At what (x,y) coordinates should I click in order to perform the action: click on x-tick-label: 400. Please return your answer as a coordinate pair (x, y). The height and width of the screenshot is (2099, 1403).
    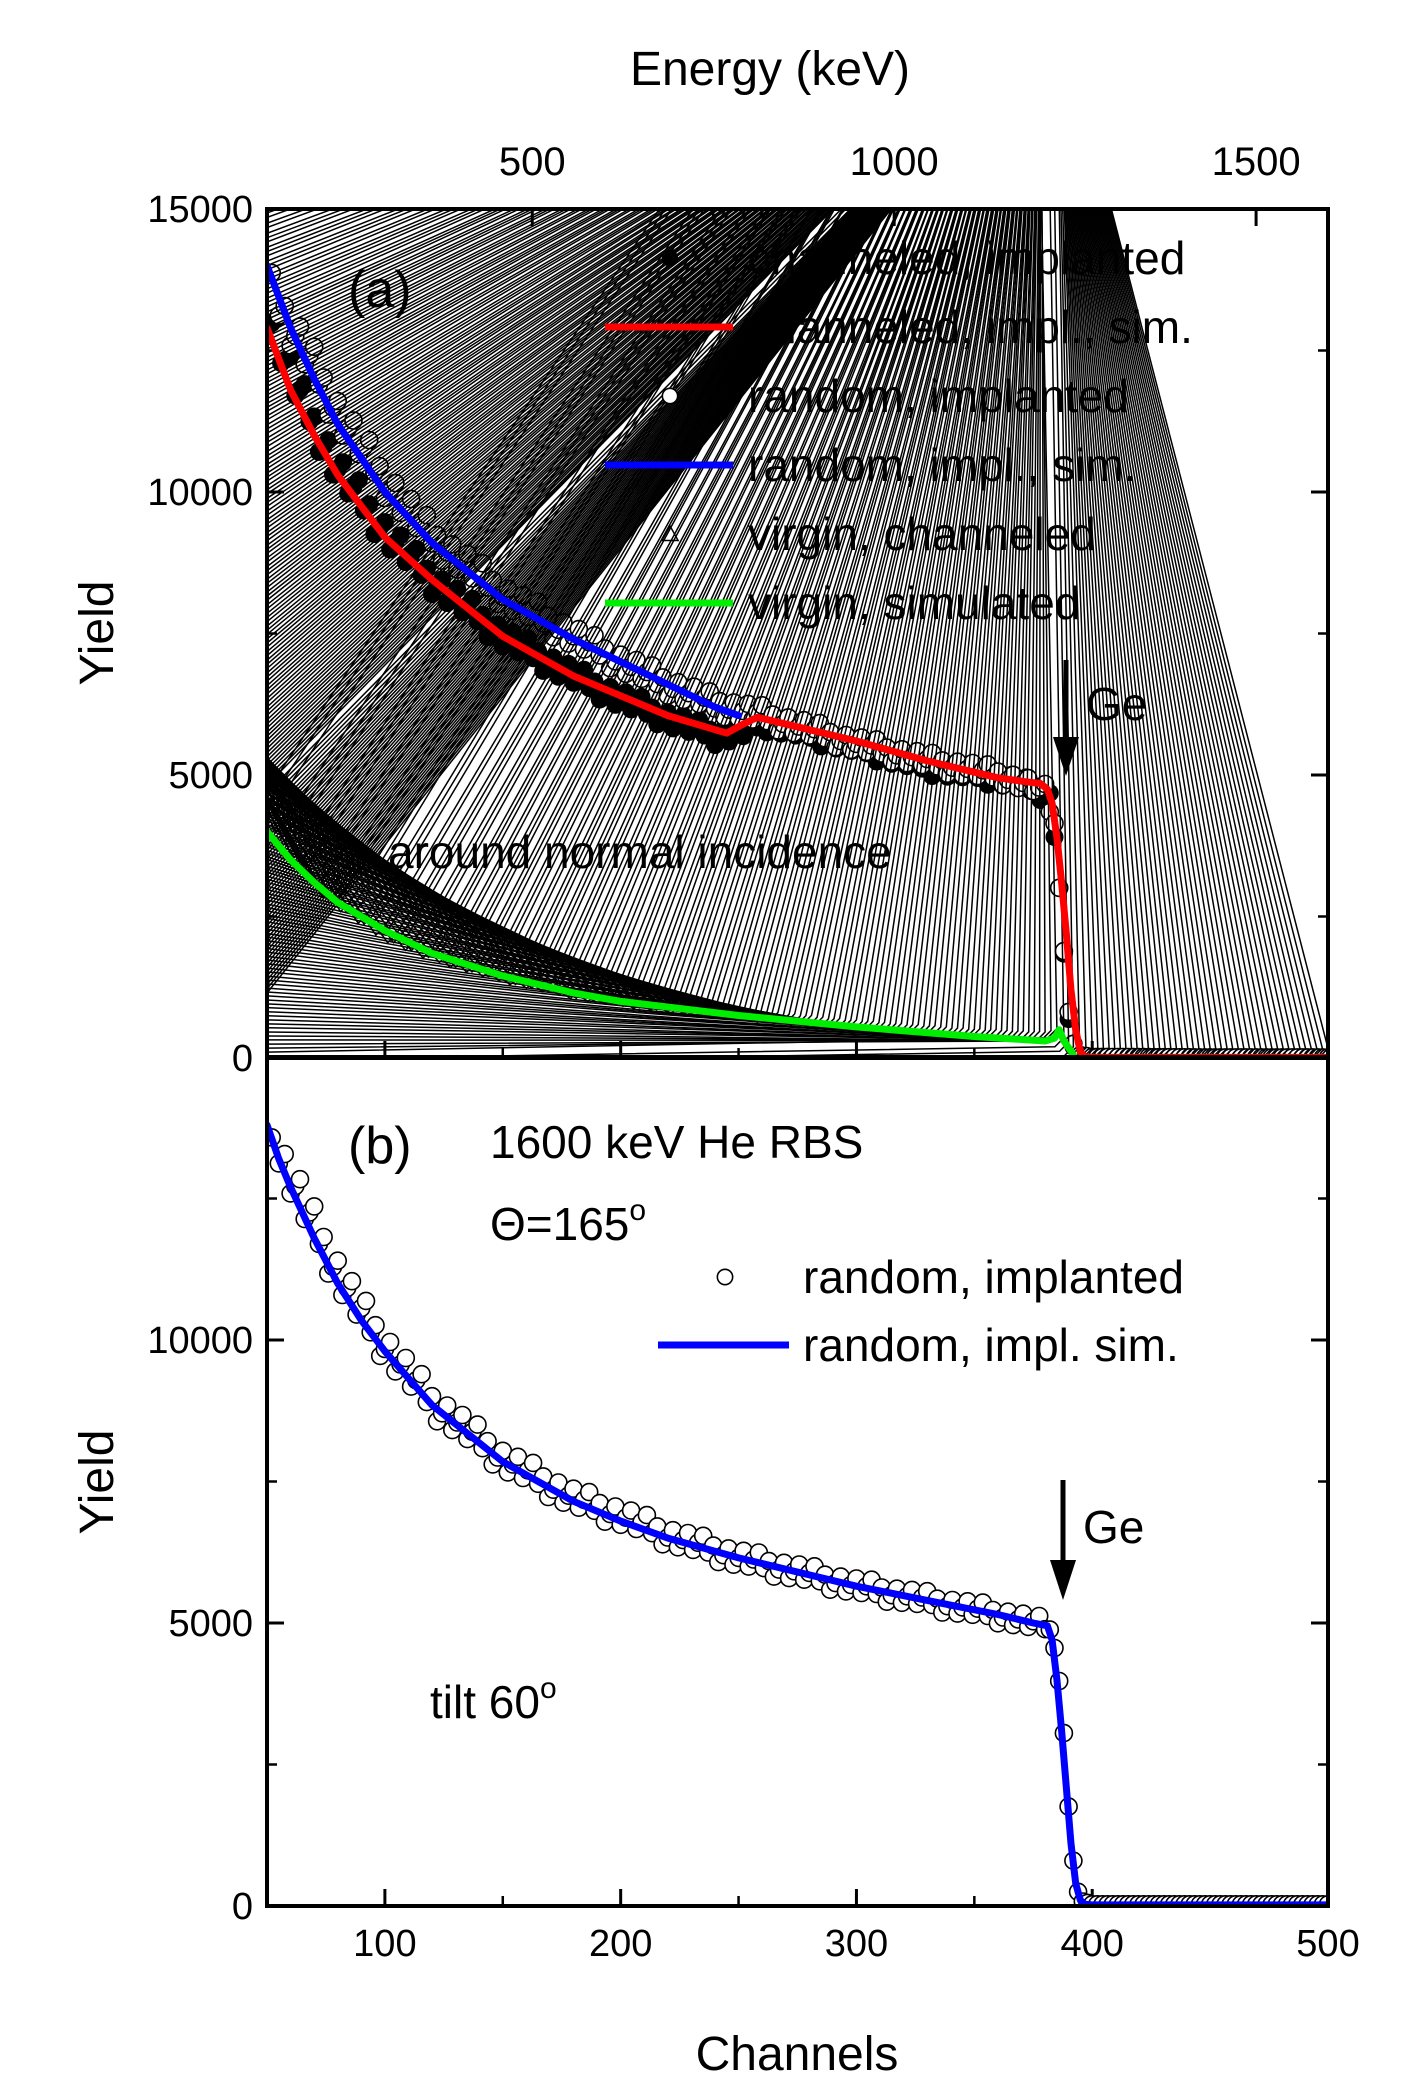
    Looking at the image, I should click on (1092, 1944).